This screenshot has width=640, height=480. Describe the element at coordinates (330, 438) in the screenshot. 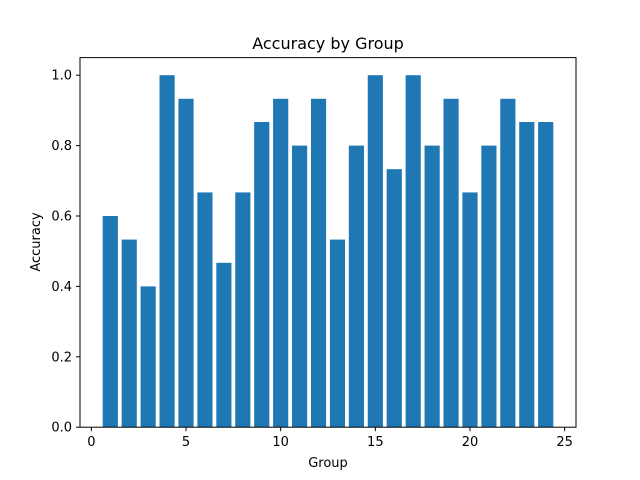

I see `x-axis-ticks: 0 5 10 15 20 25` at that location.